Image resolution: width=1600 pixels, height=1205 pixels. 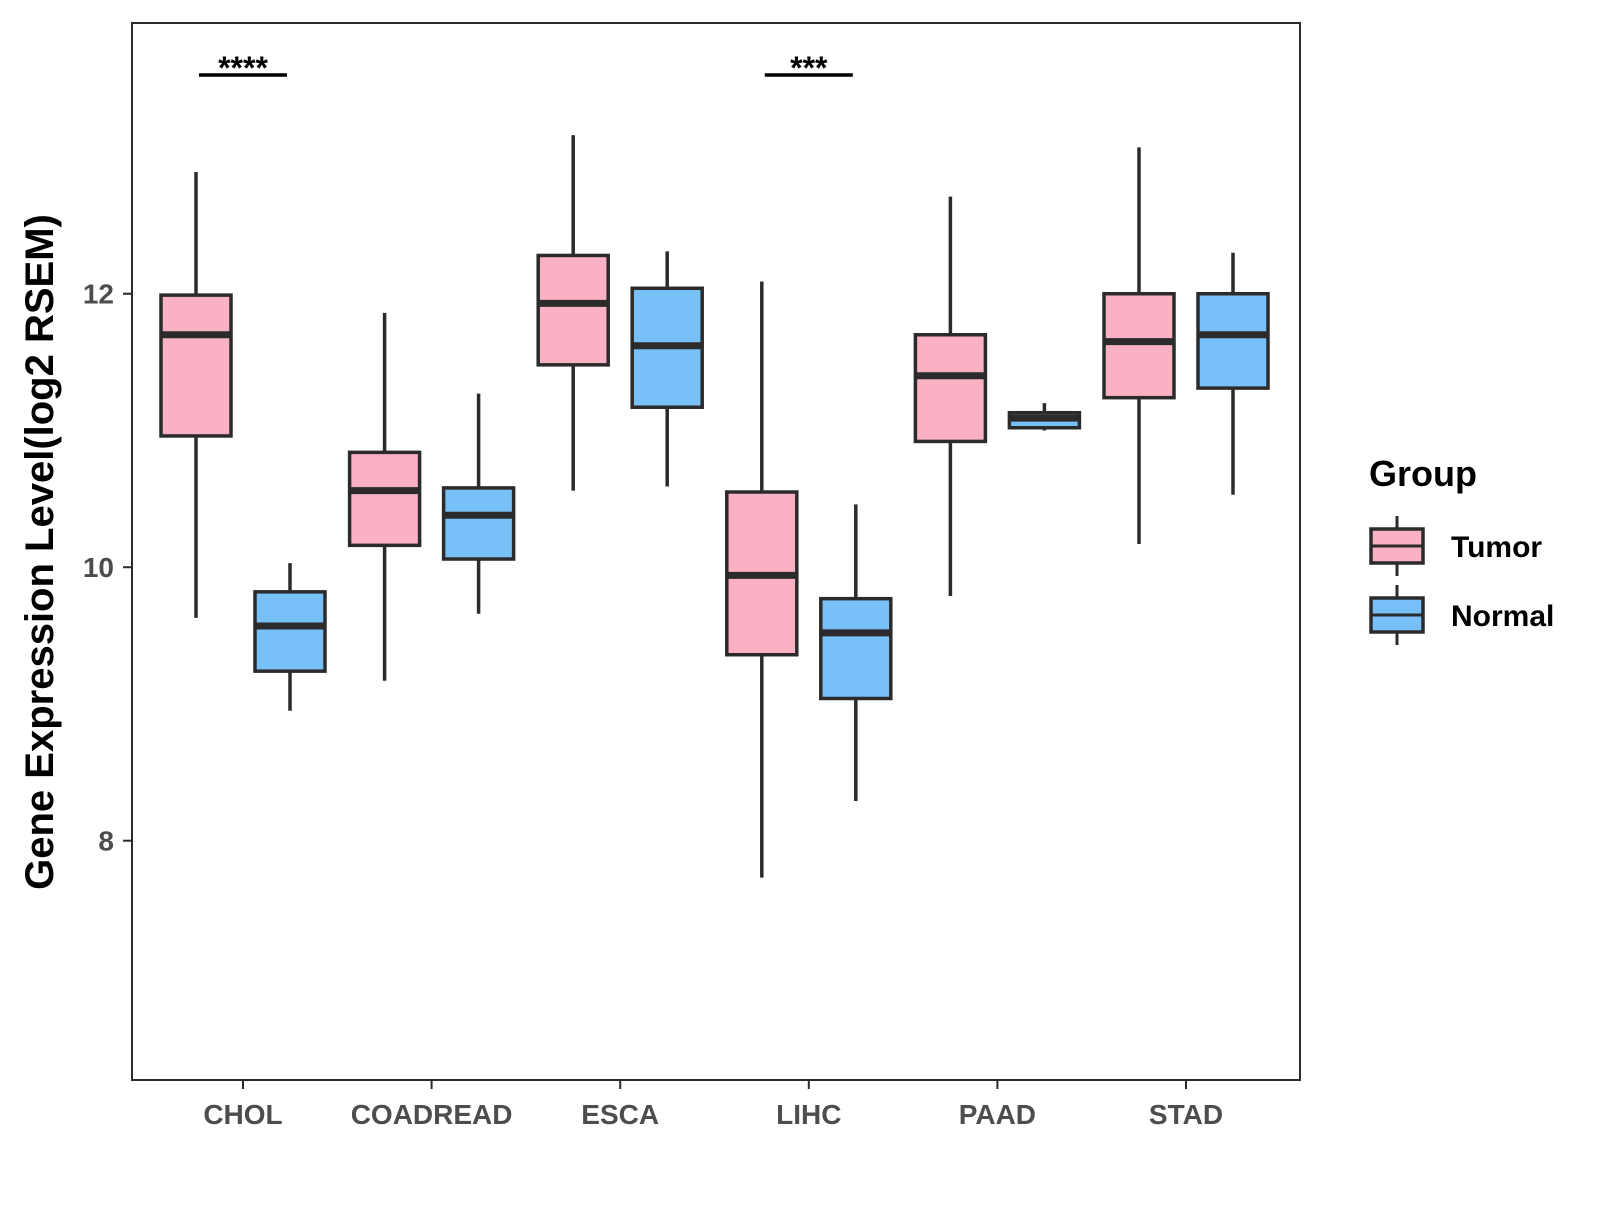 I want to click on annotation-lihc: ***, so click(x=808, y=68).